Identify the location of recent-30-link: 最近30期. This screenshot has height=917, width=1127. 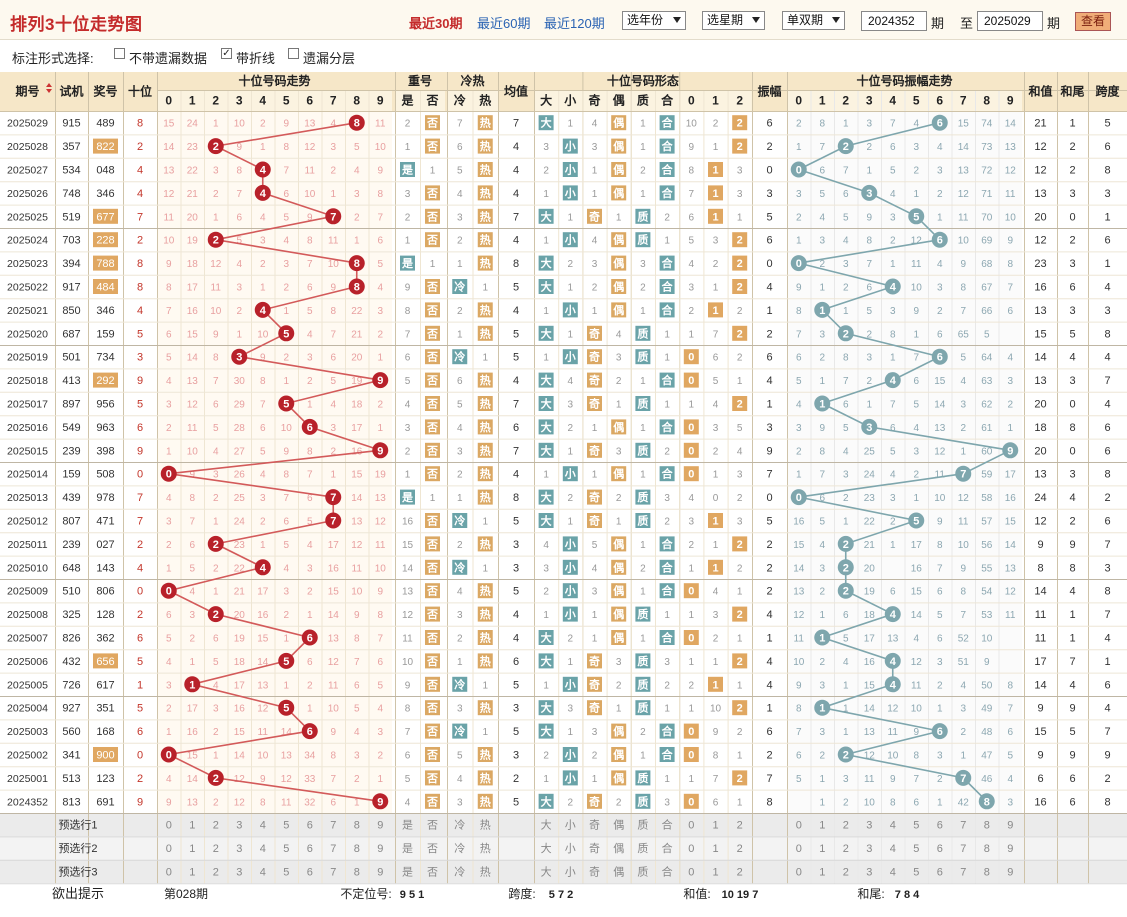
(436, 23).